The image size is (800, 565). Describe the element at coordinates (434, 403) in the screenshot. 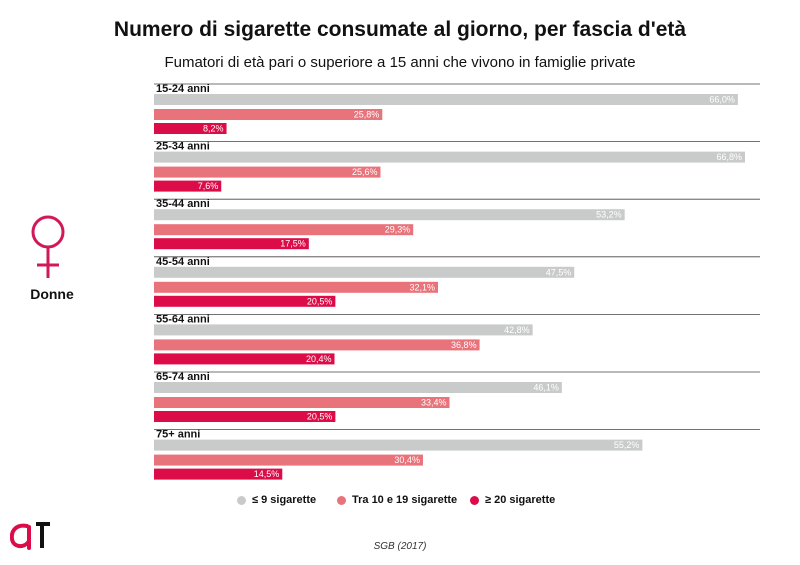

I see `data-label-medium: 33,4%` at that location.